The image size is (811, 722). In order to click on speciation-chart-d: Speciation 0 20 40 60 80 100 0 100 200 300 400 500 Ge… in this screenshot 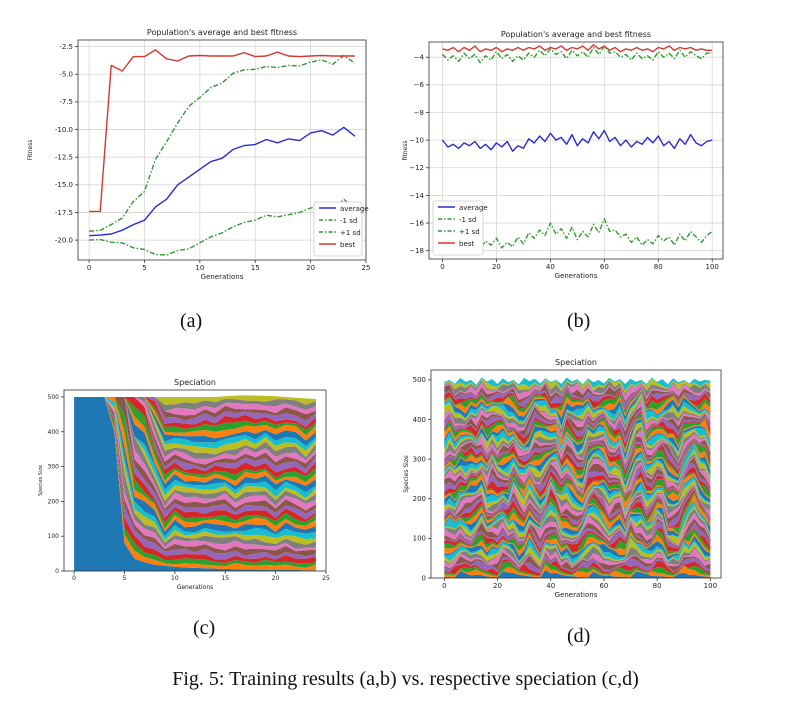, I will do `click(562, 478)`.